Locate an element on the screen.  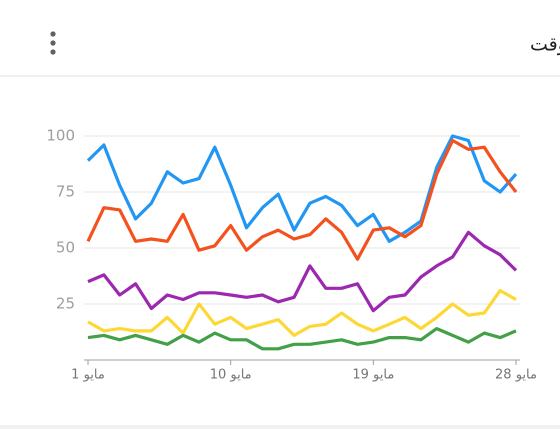
y-tick-label: 25 is located at coordinates (65, 304).